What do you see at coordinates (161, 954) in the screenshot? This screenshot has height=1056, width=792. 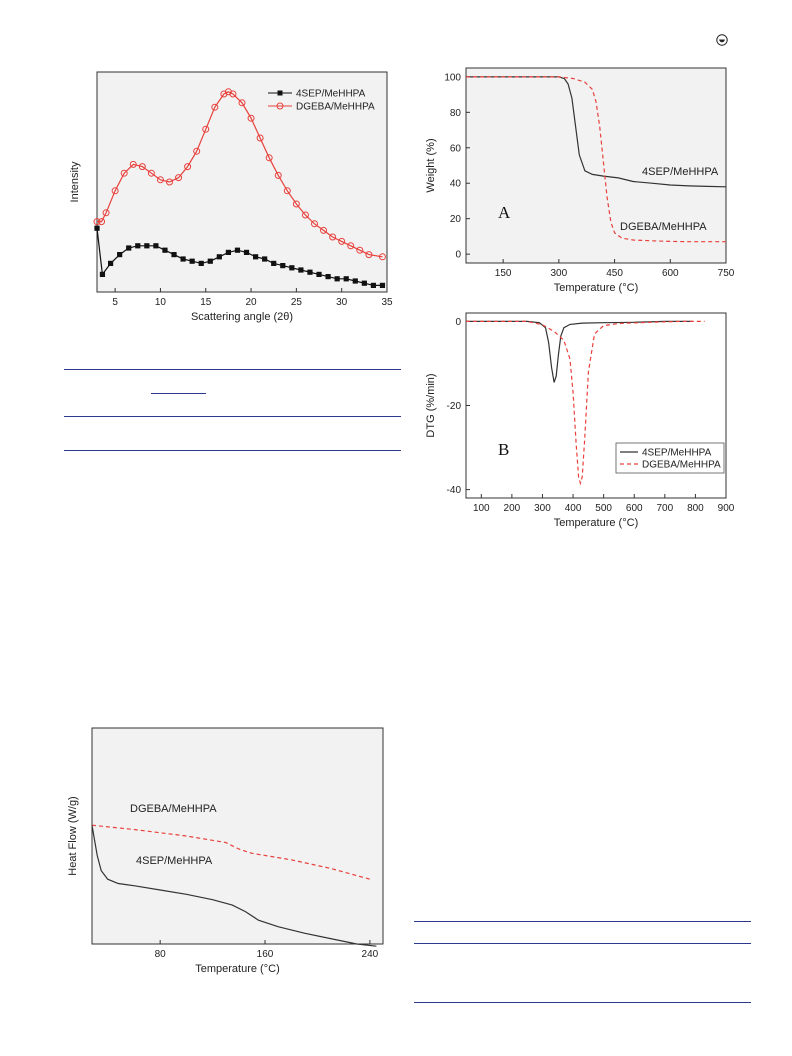 I see `x-tick-label: 80` at bounding box center [161, 954].